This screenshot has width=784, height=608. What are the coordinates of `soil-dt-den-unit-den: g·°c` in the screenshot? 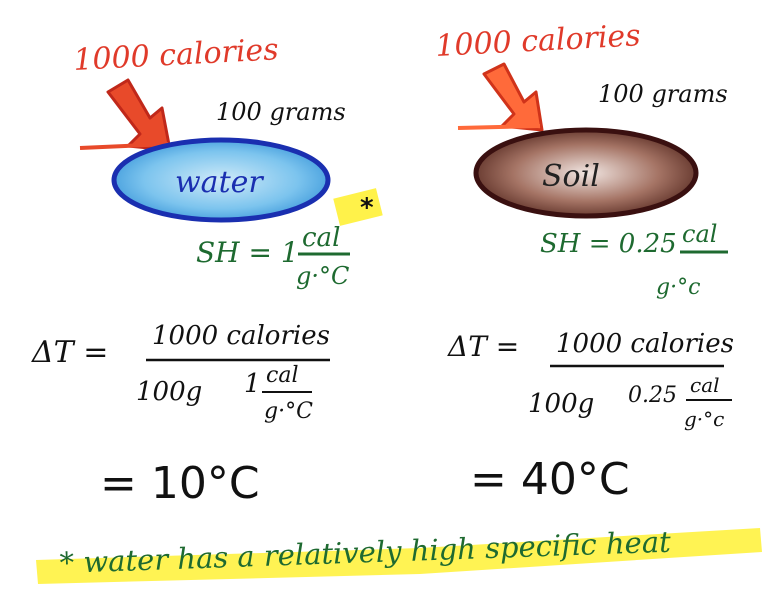 It's located at (704, 419).